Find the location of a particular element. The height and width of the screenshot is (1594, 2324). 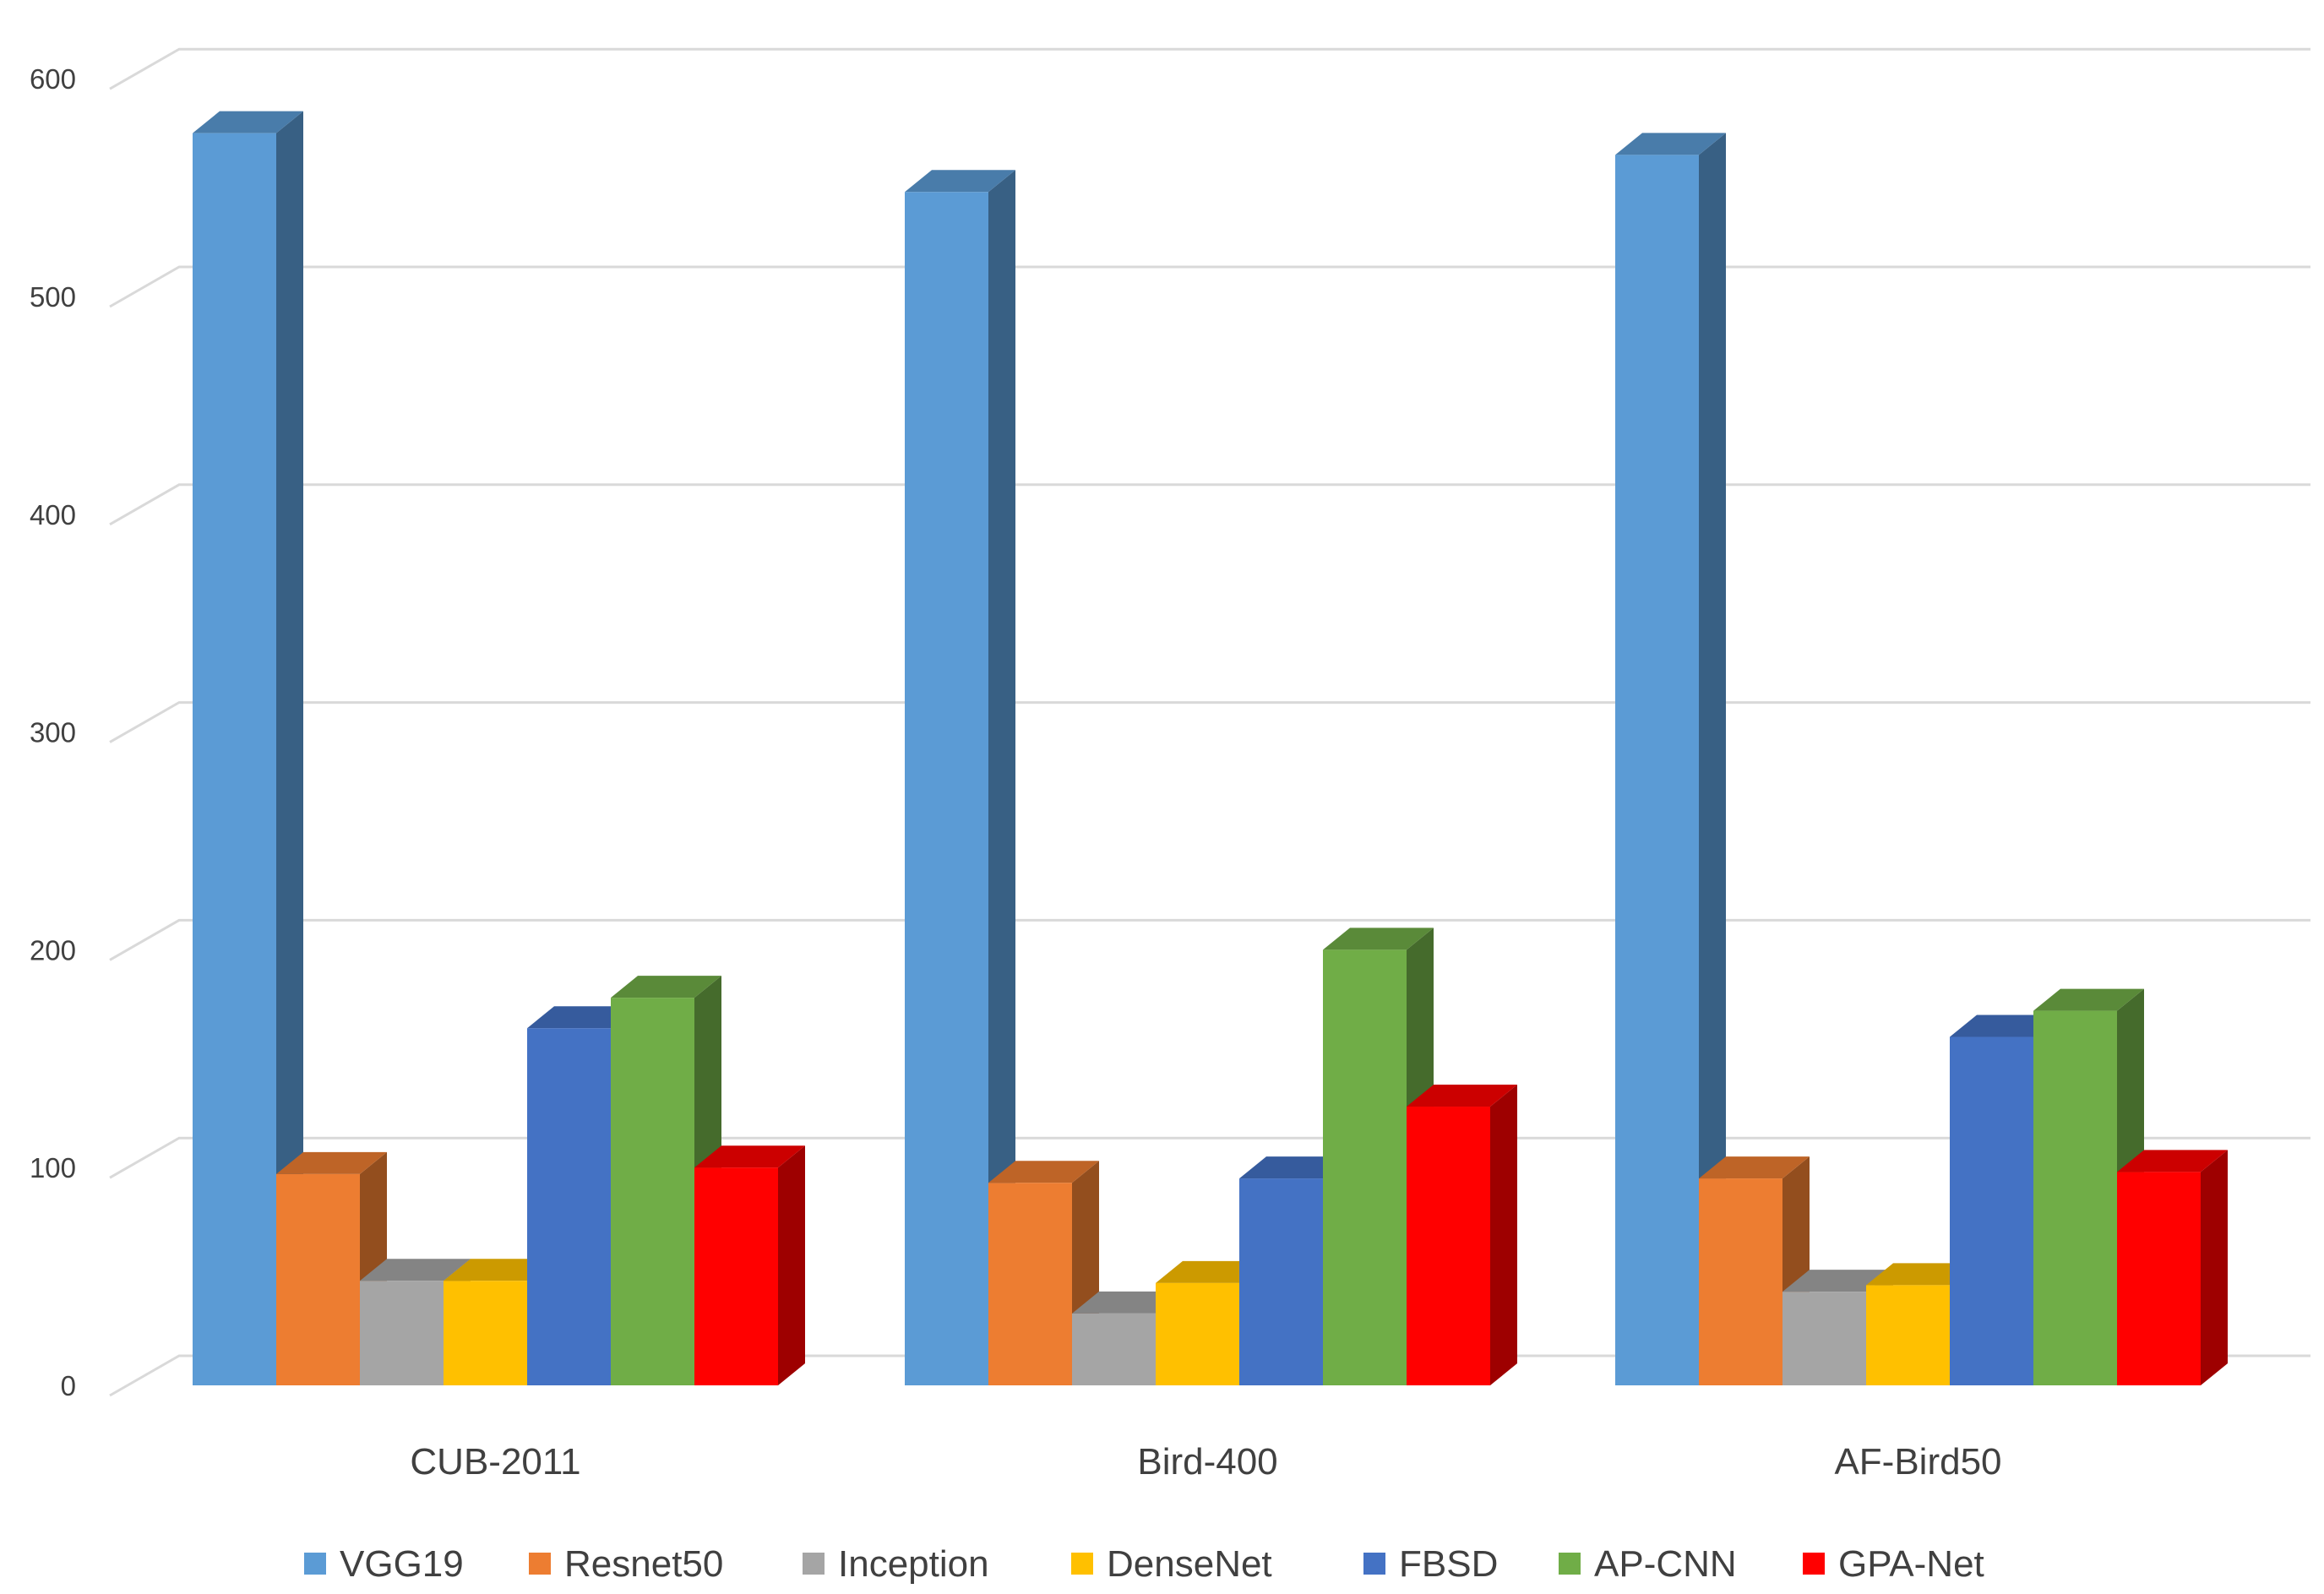

legend-item-vgg19: VGG19 is located at coordinates (384, 1564).